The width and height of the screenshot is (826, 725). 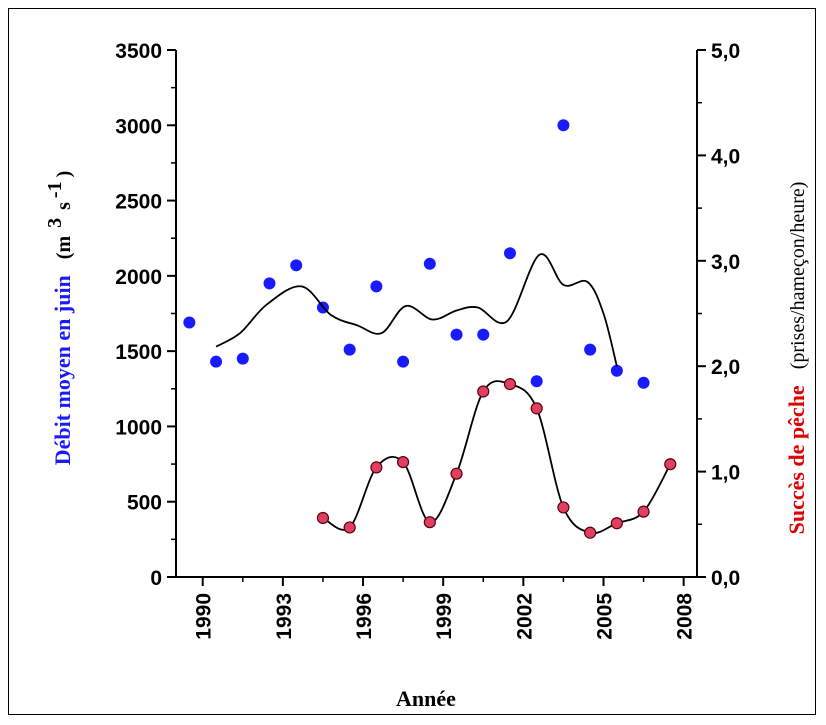 What do you see at coordinates (55, 223) in the screenshot?
I see `left-axis-unit-sup1: 3` at bounding box center [55, 223].